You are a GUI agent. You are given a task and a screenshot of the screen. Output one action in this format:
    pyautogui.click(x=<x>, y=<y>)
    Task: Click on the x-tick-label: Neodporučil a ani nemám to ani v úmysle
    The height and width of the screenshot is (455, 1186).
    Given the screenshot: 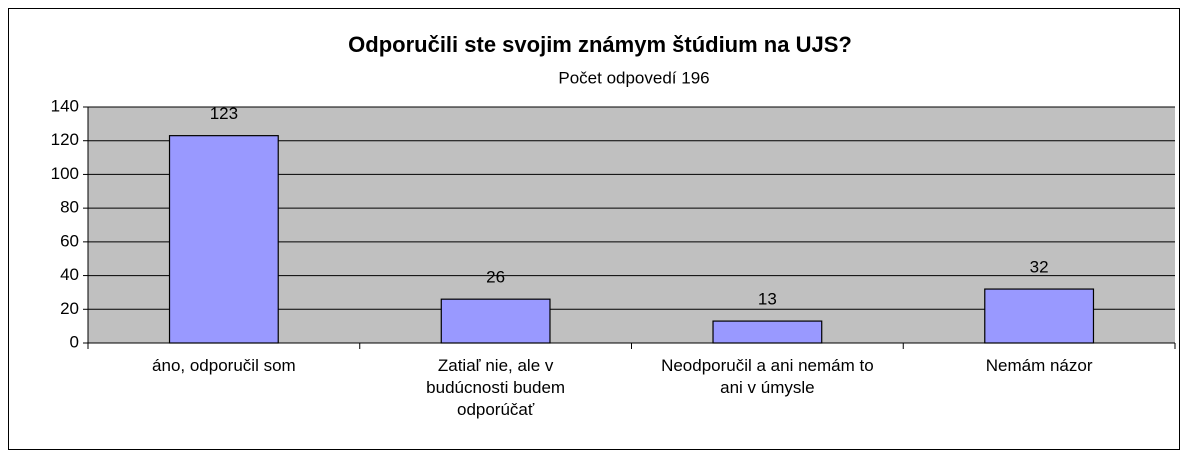 What is the action you would take?
    pyautogui.click(x=767, y=376)
    